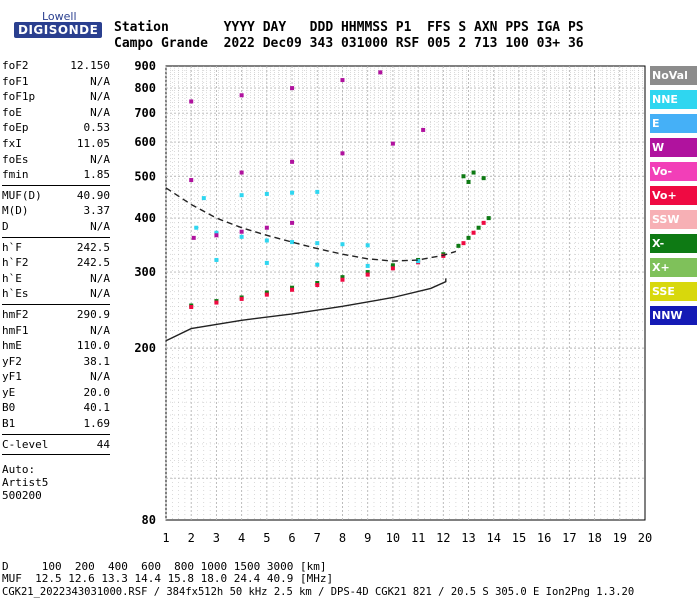 Image resolution: width=700 pixels, height=600 pixels. What do you see at coordinates (15, 175) in the screenshot?
I see `param-name: fmin` at bounding box center [15, 175].